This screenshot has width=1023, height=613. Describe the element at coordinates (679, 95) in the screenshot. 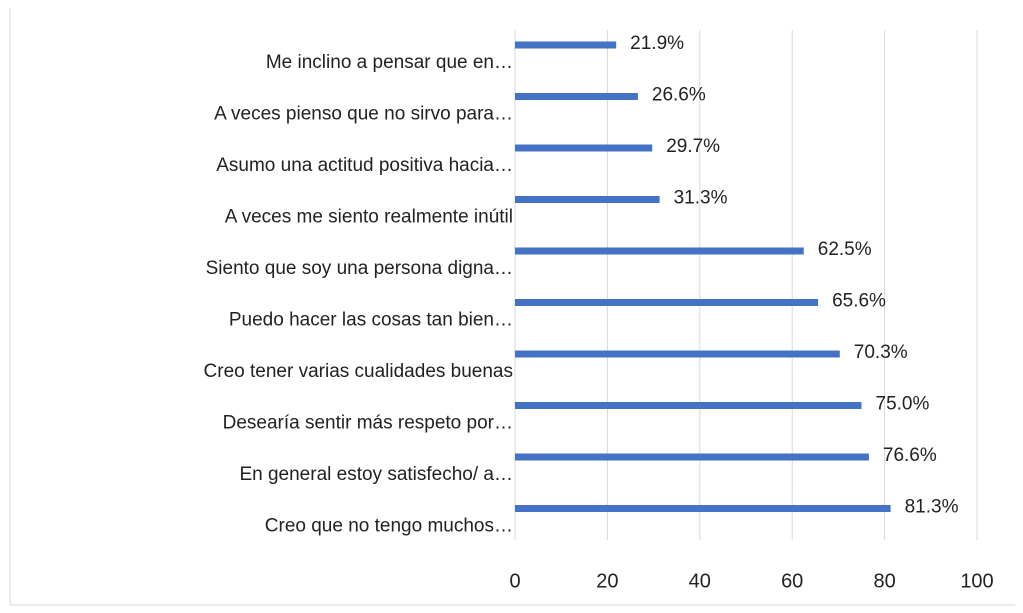

I see `value-label: 26.6%` at that location.